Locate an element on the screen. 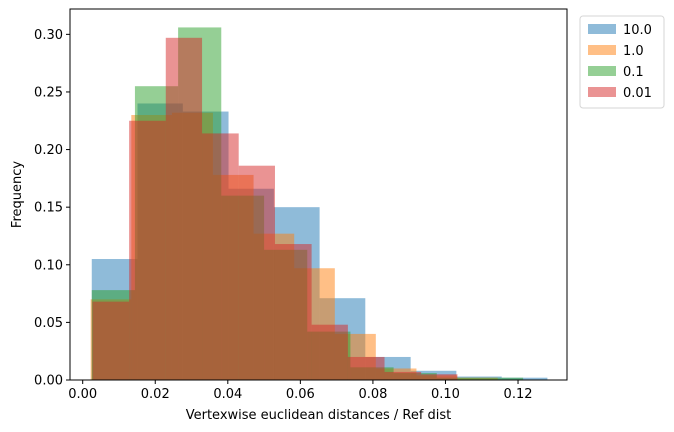 Image resolution: width=674 pixels, height=432 pixels. x-tick-label: 0.00 is located at coordinates (82, 394).